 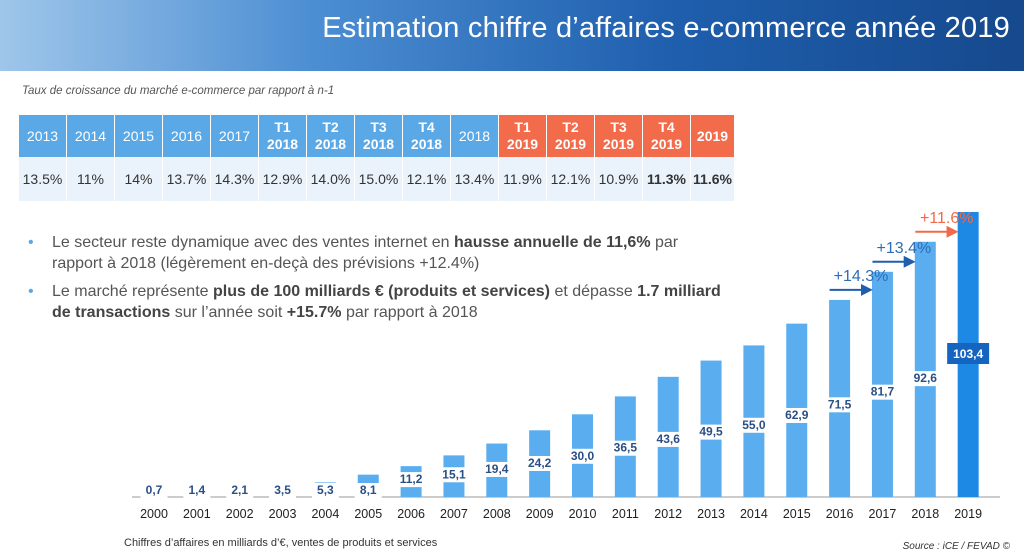 What do you see at coordinates (497, 514) in the screenshot?
I see `x-tick-label: 2008` at bounding box center [497, 514].